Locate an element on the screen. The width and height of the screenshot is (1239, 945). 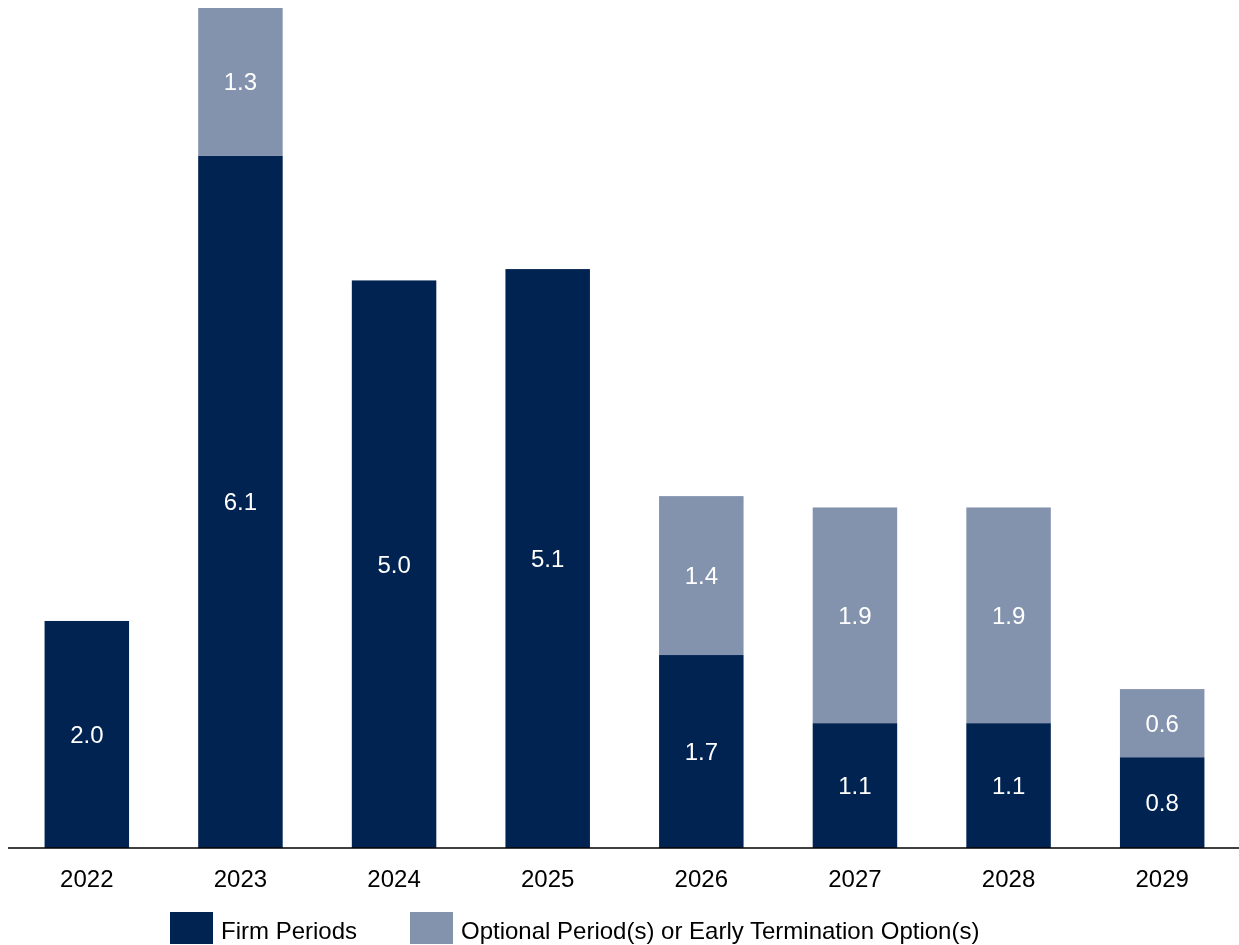
data-label: 5.0 is located at coordinates (394, 564).